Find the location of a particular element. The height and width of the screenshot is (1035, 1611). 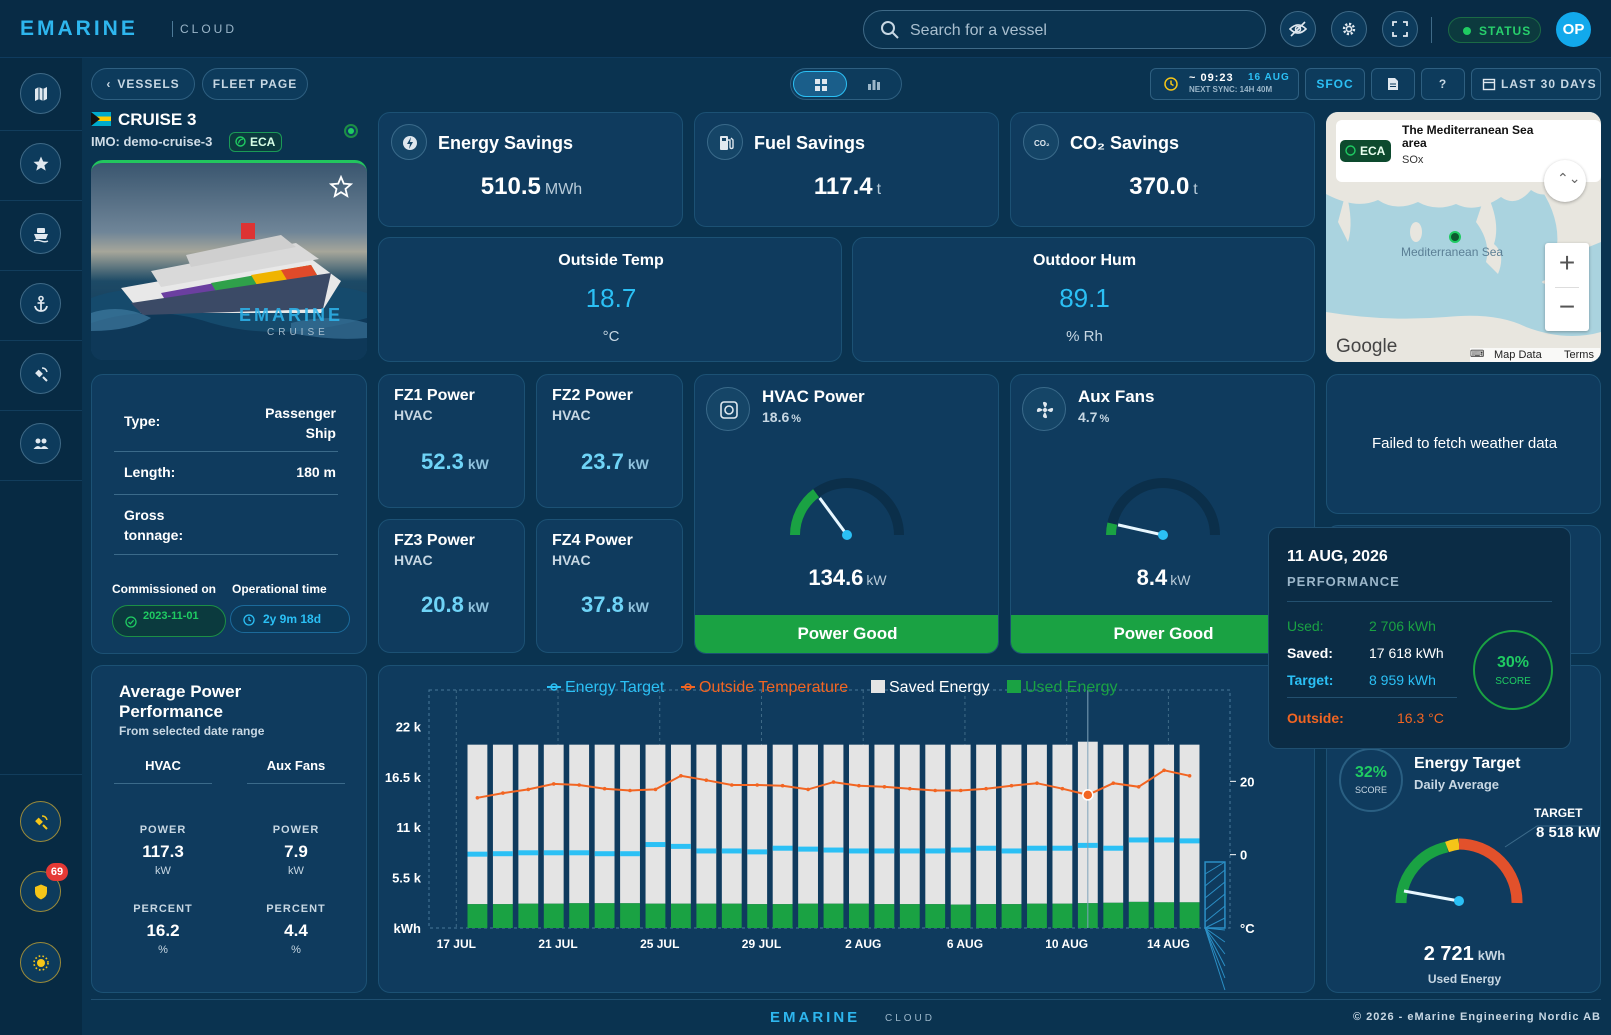

avatar: OP is located at coordinates (1573, 29).